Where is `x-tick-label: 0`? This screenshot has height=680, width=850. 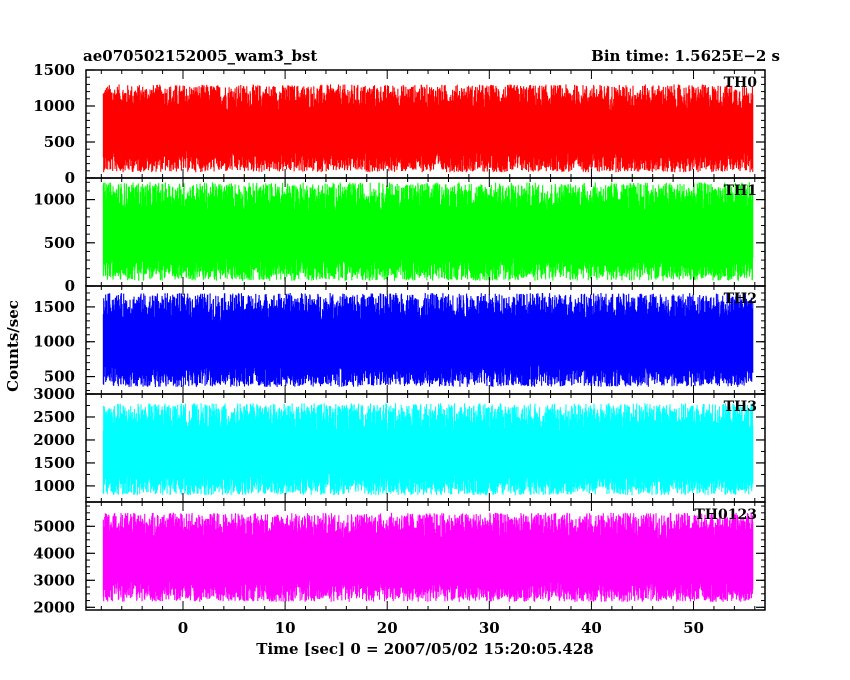 x-tick-label: 0 is located at coordinates (183, 628).